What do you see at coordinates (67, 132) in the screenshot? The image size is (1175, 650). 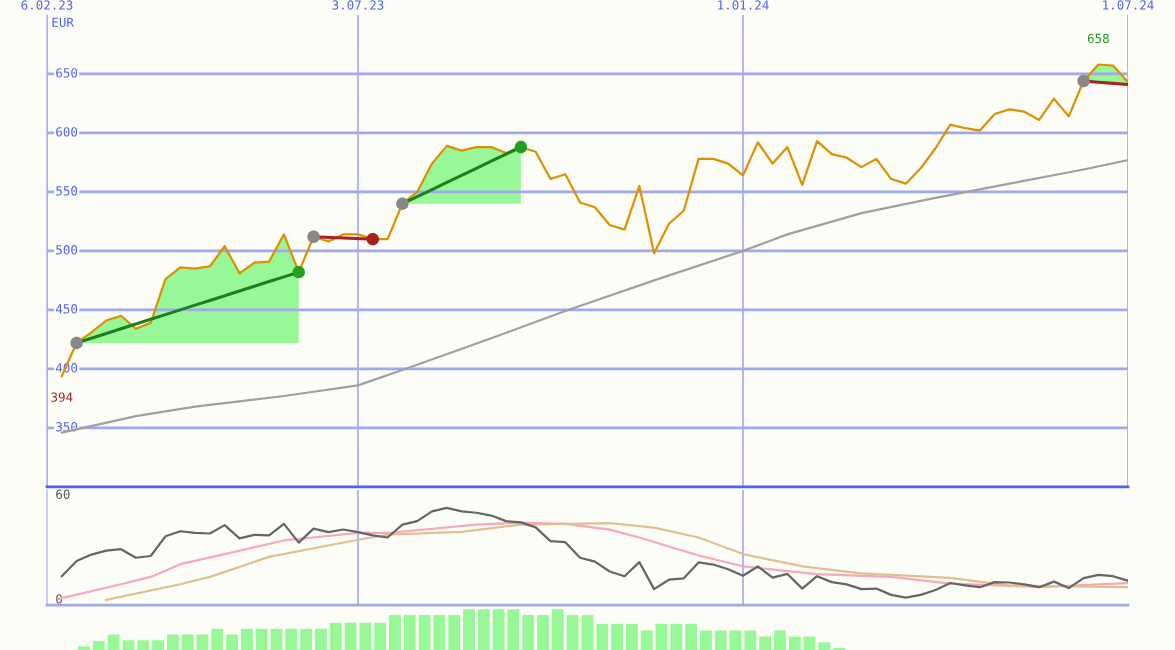 I see `y-tick-label: 600` at bounding box center [67, 132].